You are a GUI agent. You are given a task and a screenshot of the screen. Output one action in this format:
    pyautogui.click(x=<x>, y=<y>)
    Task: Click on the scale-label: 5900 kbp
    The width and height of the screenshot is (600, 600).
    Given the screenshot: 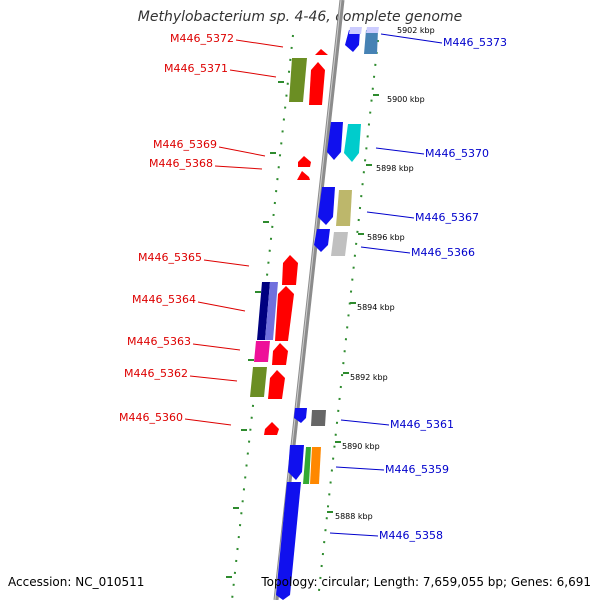 What is the action you would take?
    pyautogui.click(x=406, y=99)
    